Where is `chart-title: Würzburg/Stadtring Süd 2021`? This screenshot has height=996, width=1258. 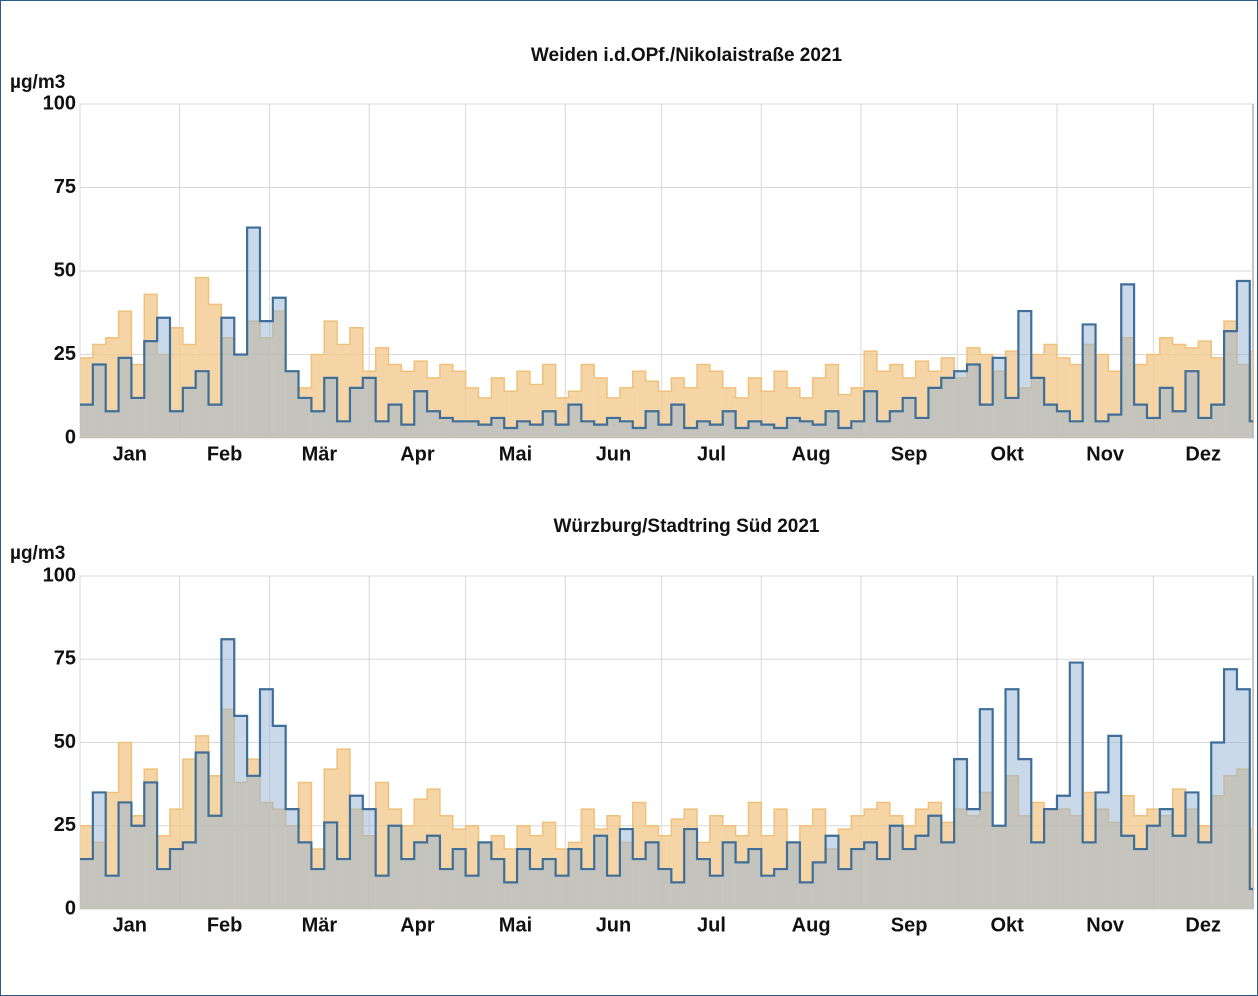 chart-title: Würzburg/Stadtring Süd 2021 is located at coordinates (686, 526).